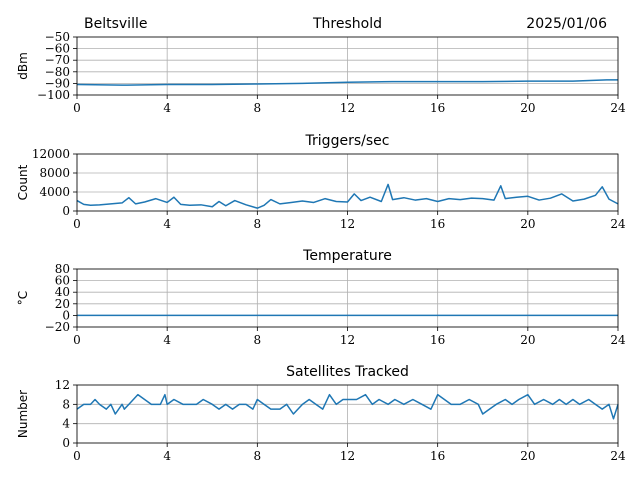 The width and height of the screenshot is (640, 480). Describe the element at coordinates (62, 281) in the screenshot. I see `y-tick-label: 60` at that location.